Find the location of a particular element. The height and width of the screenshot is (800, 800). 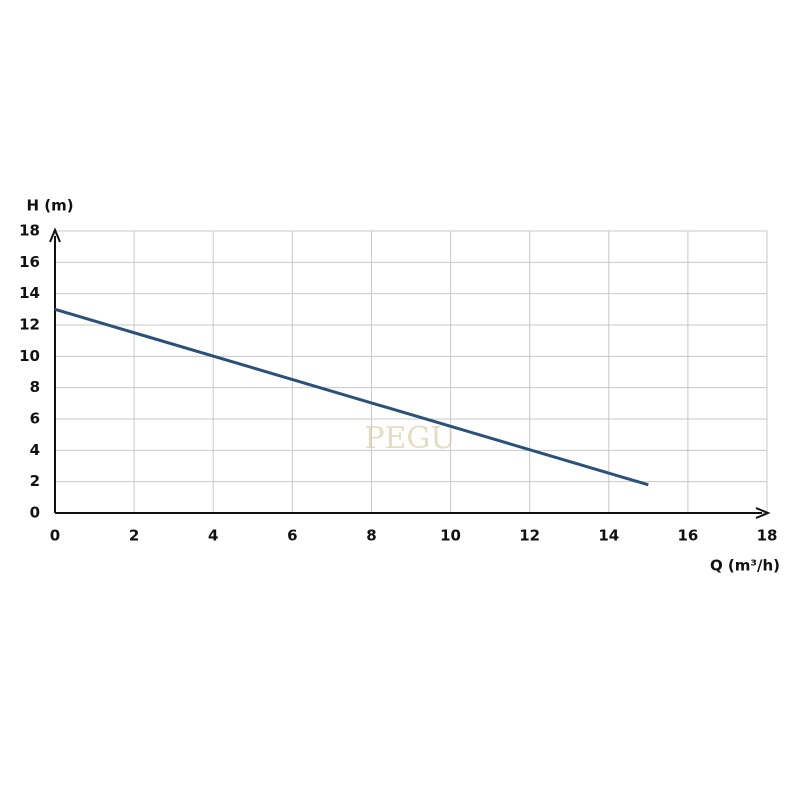

x-tick-label: 6 is located at coordinates (292, 536).